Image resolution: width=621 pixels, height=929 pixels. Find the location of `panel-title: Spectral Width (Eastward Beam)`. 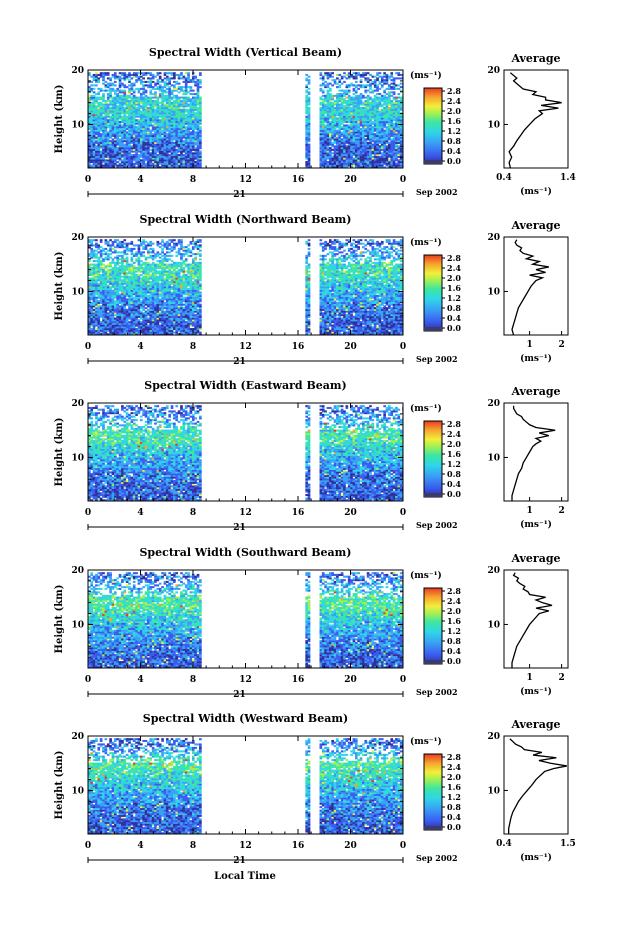

panel-title: Spectral Width (Eastward Beam) is located at coordinates (245, 385).